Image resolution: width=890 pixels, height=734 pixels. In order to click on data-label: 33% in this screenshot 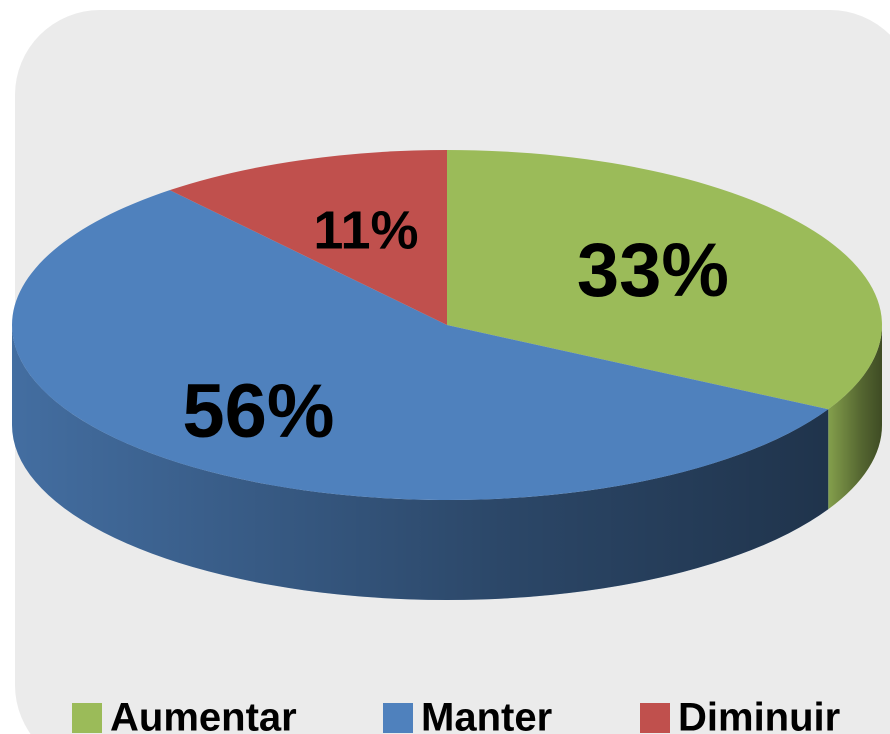, I will do `click(653, 270)`.